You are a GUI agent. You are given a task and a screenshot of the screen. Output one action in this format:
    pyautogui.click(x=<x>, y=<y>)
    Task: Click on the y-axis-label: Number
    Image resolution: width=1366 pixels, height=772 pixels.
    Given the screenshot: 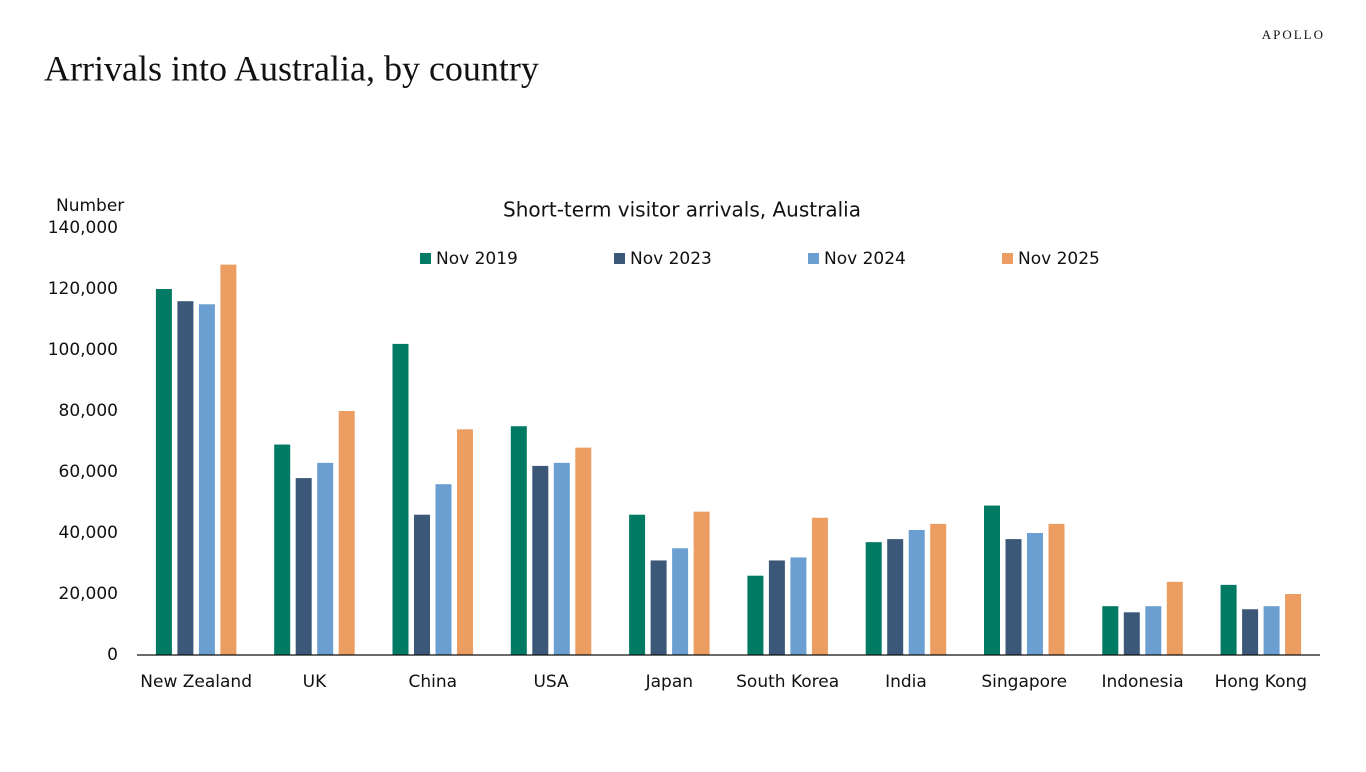 What is the action you would take?
    pyautogui.click(x=90, y=206)
    